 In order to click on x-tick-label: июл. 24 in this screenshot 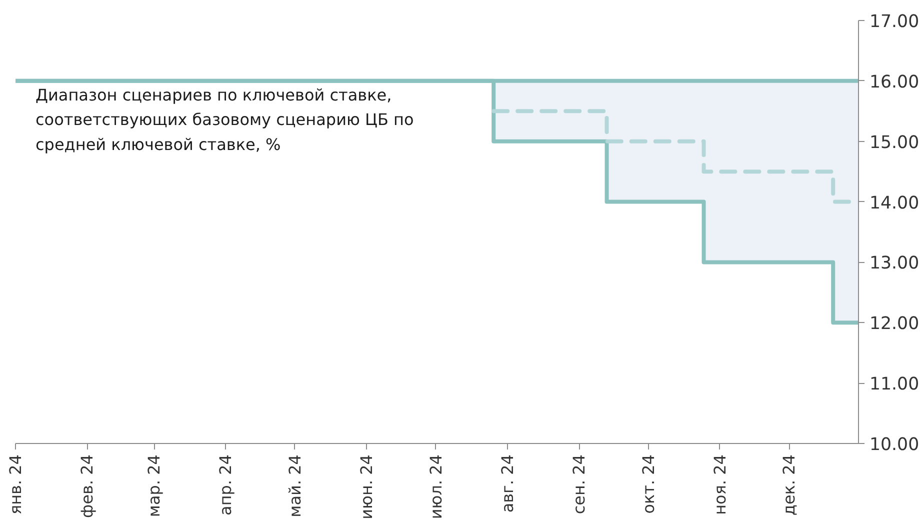, I will do `click(436, 487)`.